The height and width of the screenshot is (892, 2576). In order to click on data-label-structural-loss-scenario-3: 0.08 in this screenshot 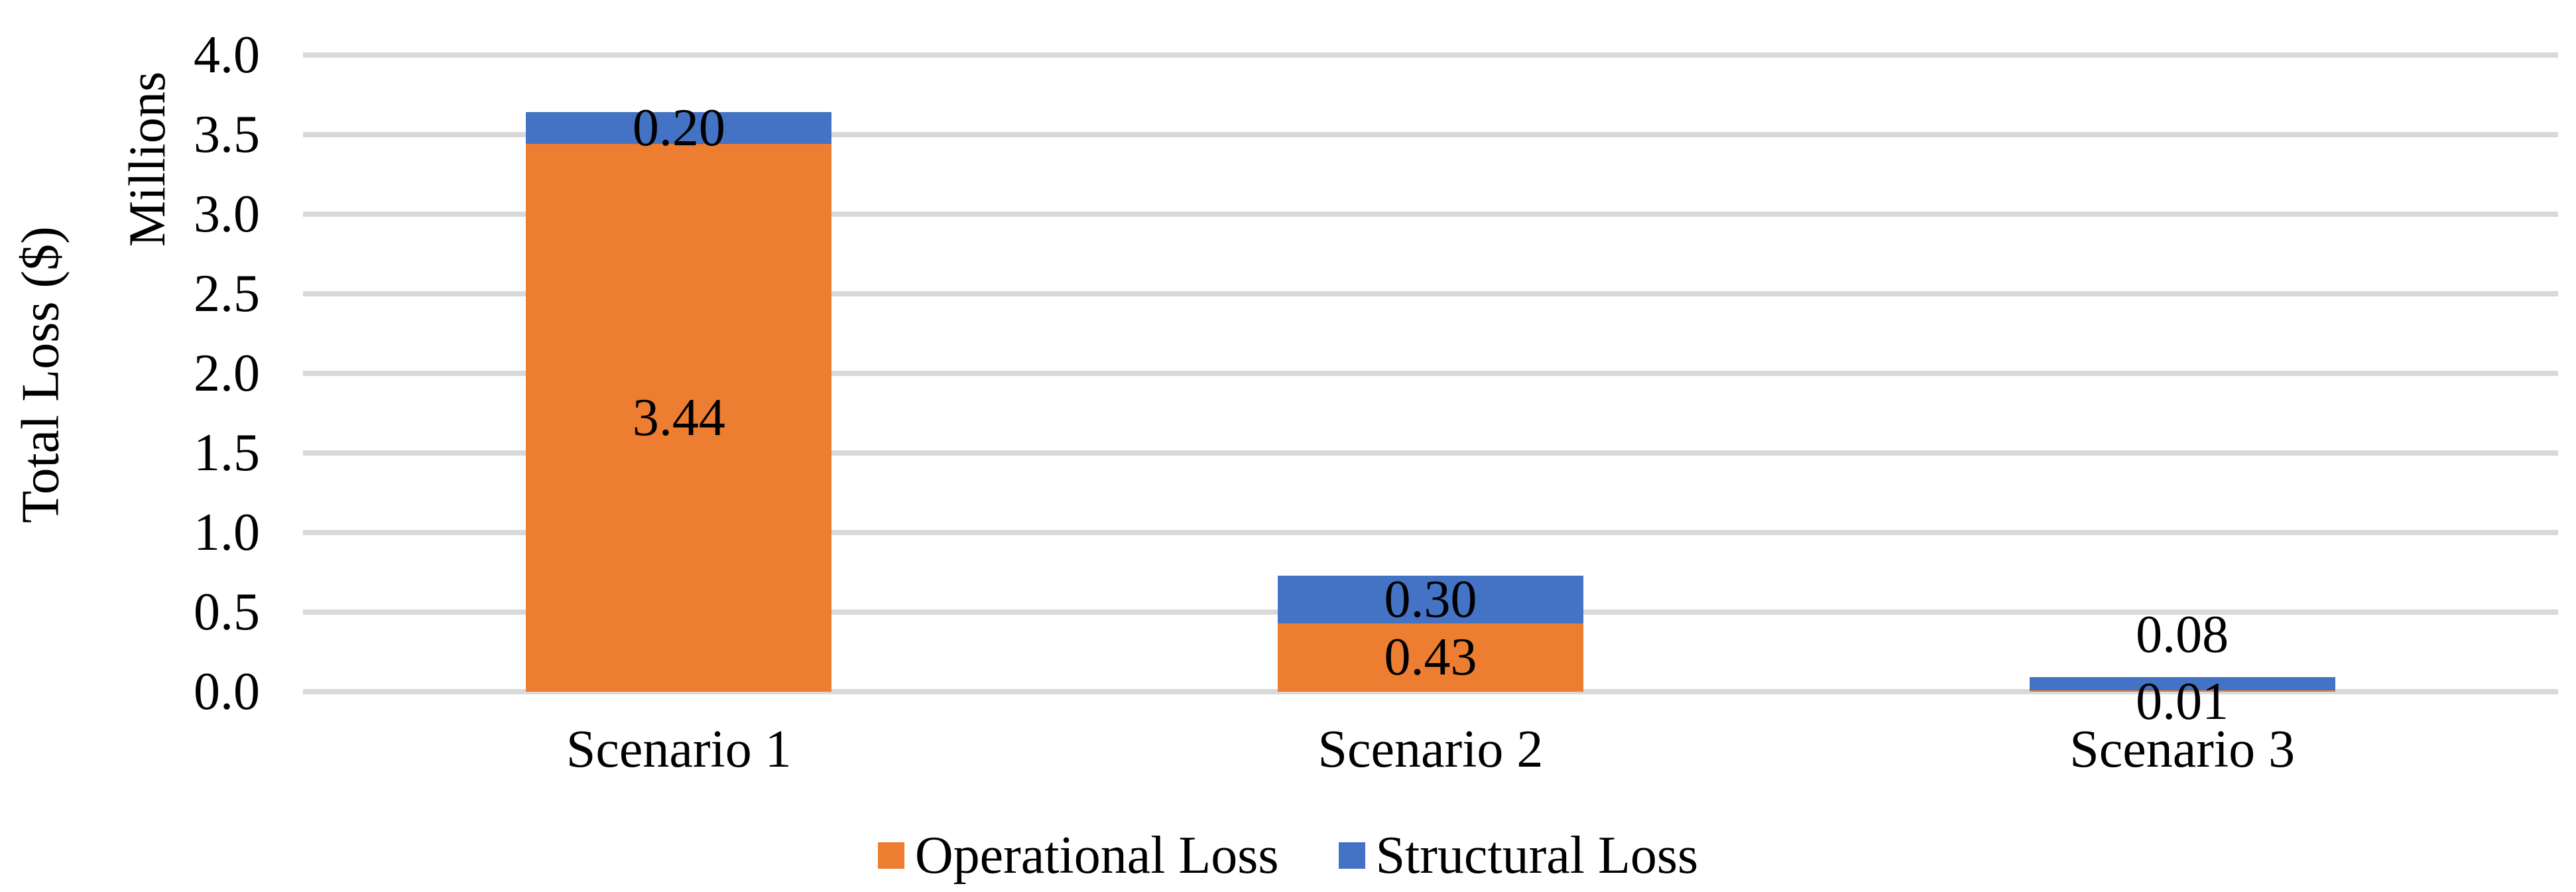, I will do `click(2182, 635)`.